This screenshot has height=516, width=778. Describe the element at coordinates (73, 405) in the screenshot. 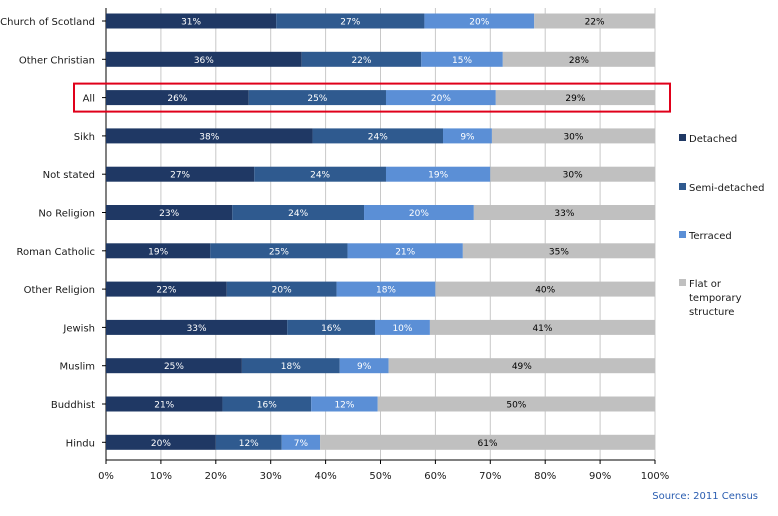

I see `category-label: Buddhist` at that location.